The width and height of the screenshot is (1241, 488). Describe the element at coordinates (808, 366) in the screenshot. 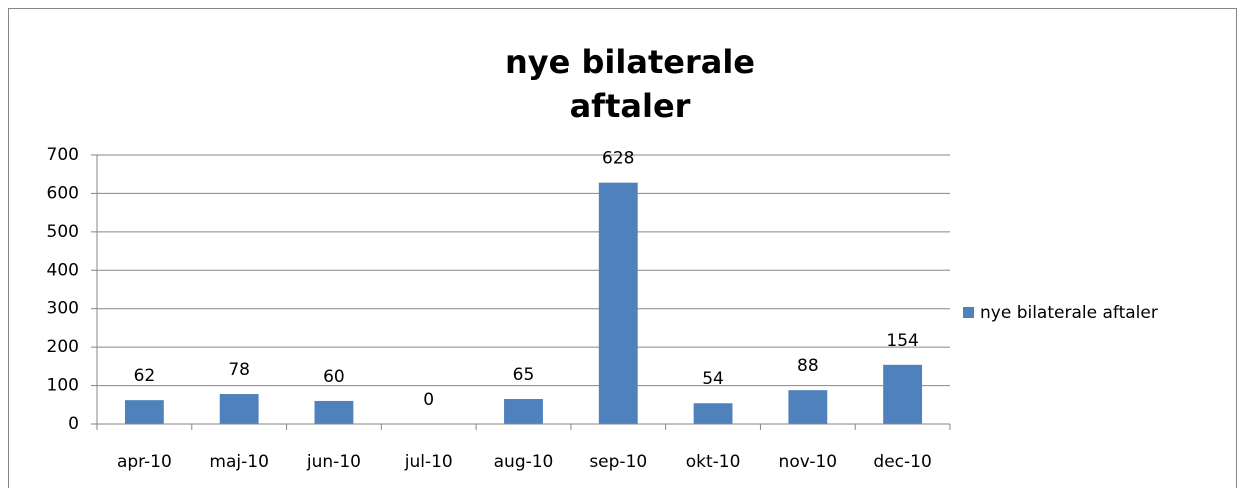

I see `data-label: 88` at that location.